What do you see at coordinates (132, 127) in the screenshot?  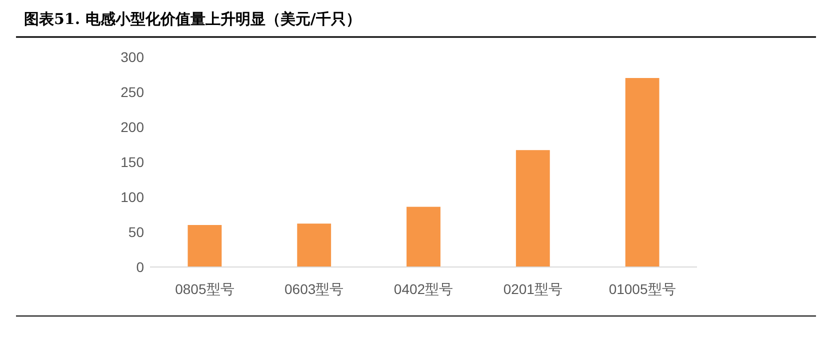 I see `y-tick-label: 200` at bounding box center [132, 127].